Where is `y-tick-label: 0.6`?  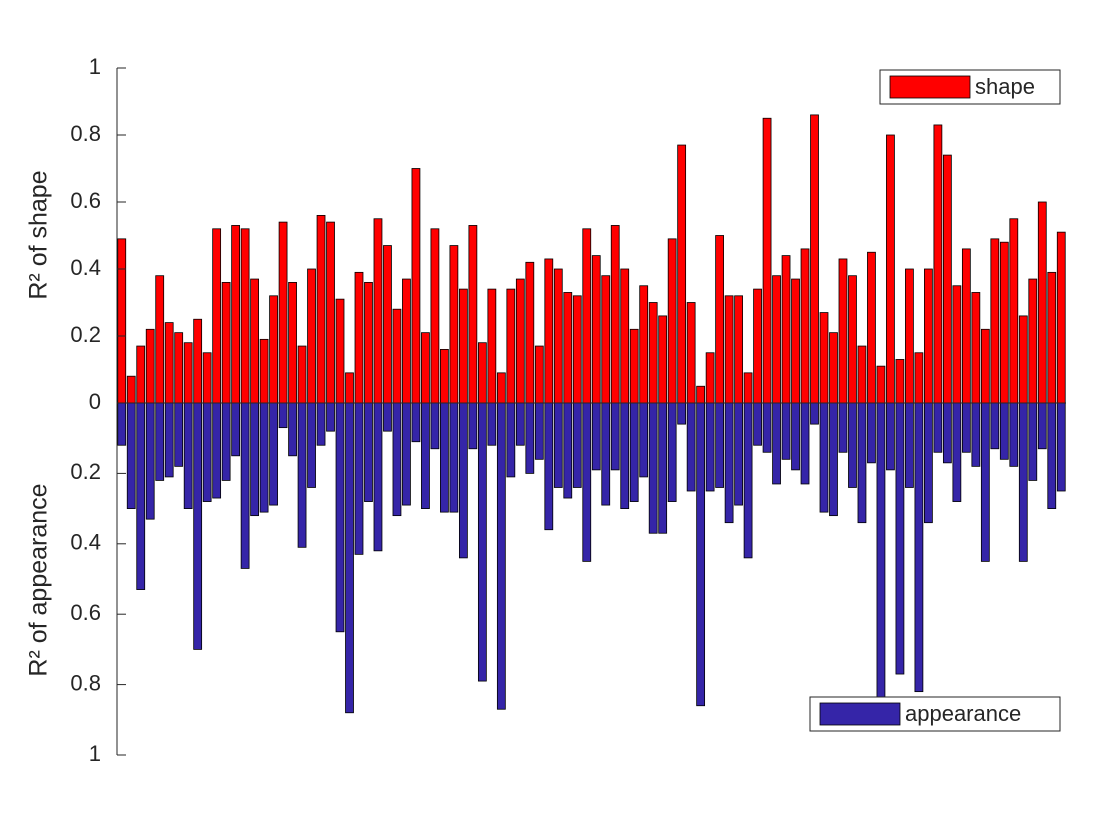 y-tick-label: 0.6 is located at coordinates (85, 200).